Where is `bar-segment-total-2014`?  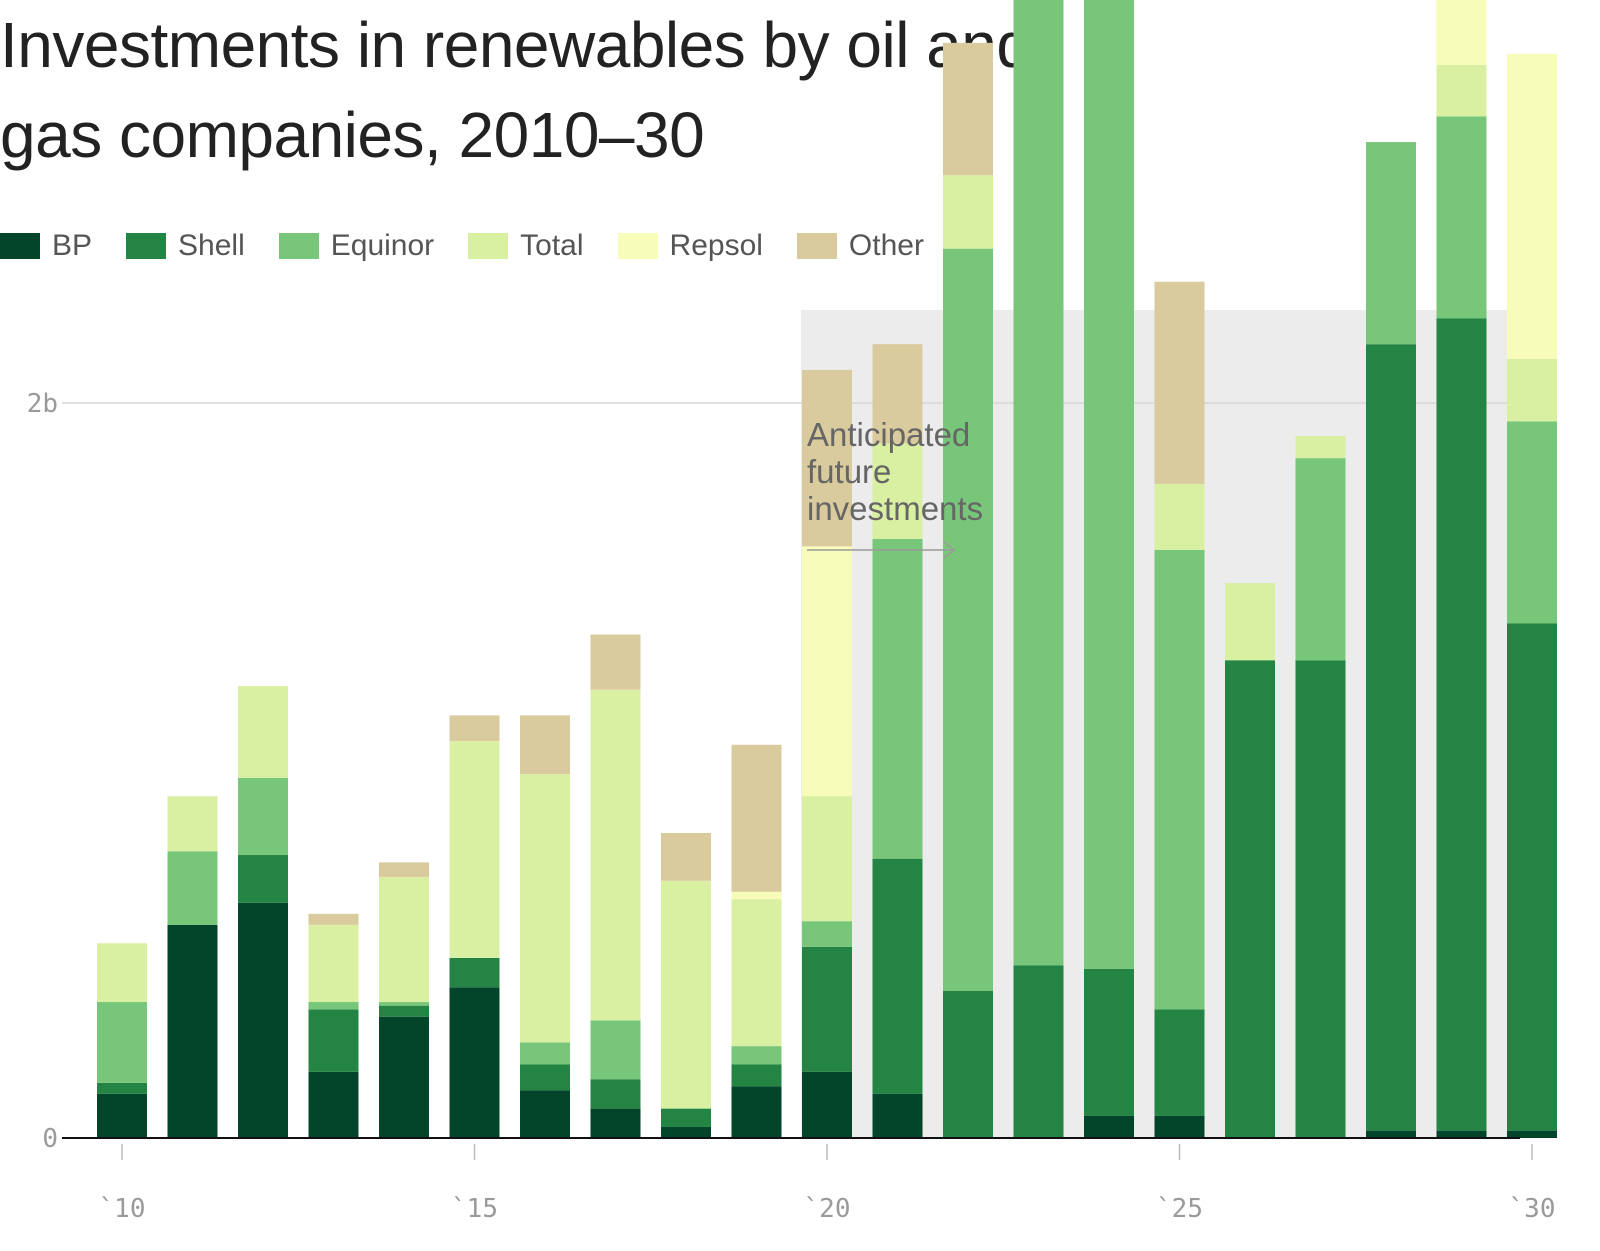 bar-segment-total-2014 is located at coordinates (404, 940).